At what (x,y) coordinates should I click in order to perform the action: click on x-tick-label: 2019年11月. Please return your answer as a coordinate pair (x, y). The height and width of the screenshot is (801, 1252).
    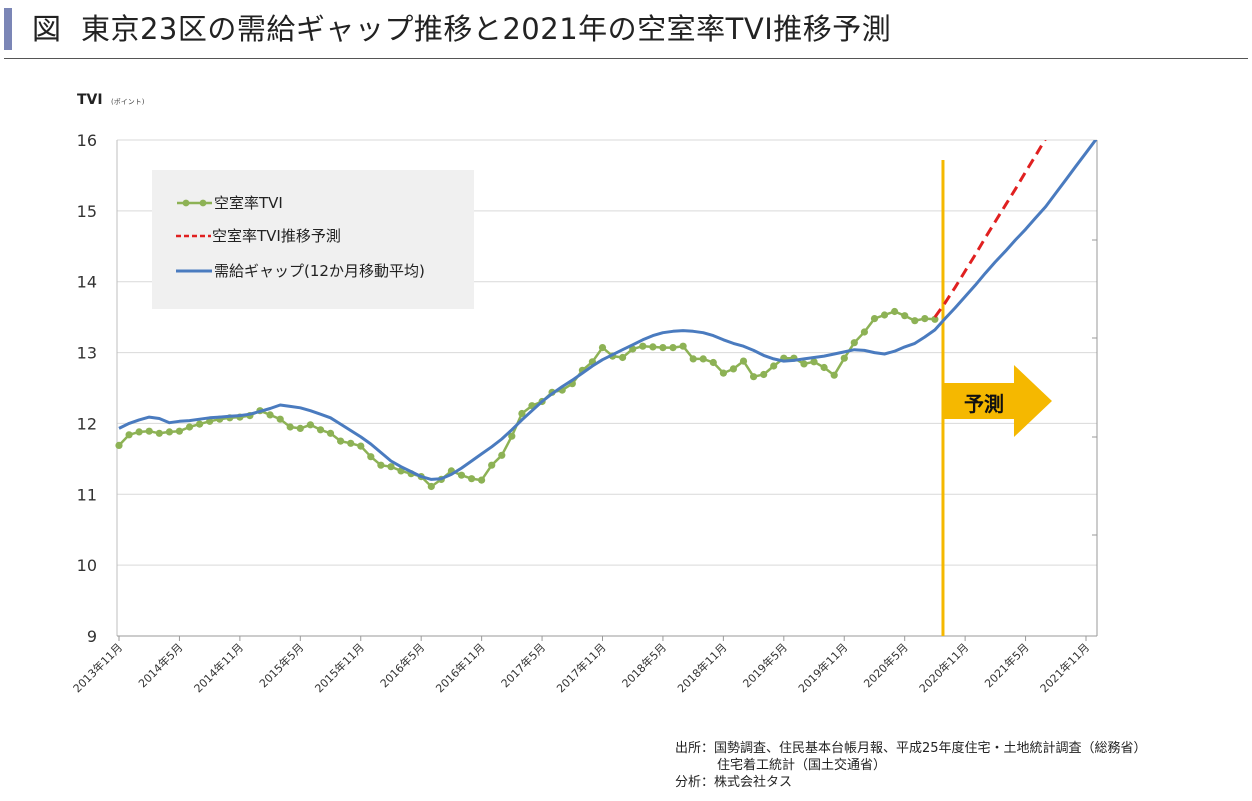
    Looking at the image, I should click on (822, 667).